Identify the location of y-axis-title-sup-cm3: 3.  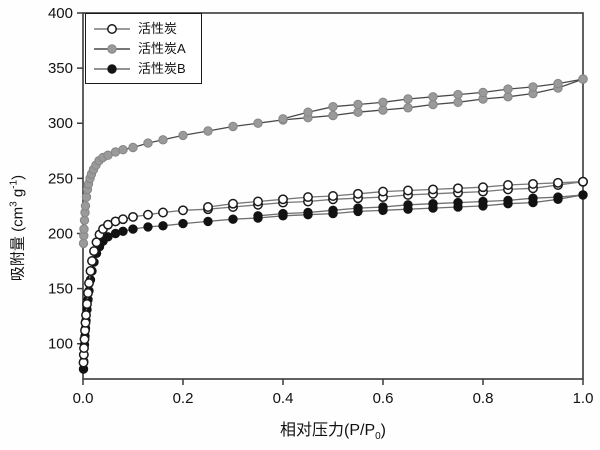
(14, 204).